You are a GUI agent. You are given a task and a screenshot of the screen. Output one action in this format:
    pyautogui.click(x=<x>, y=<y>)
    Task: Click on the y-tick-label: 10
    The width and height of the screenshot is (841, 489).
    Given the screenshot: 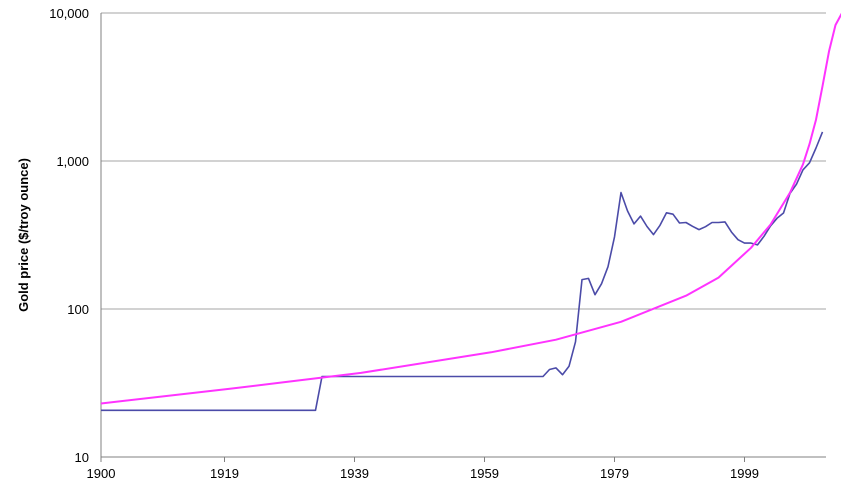 What is the action you would take?
    pyautogui.click(x=82, y=457)
    